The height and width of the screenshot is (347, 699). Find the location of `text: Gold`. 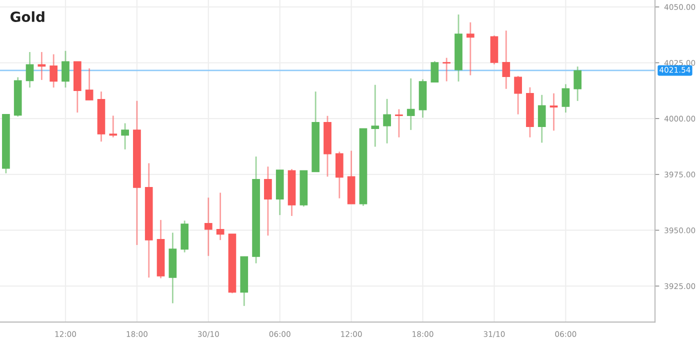

text: Gold is located at coordinates (27, 16).